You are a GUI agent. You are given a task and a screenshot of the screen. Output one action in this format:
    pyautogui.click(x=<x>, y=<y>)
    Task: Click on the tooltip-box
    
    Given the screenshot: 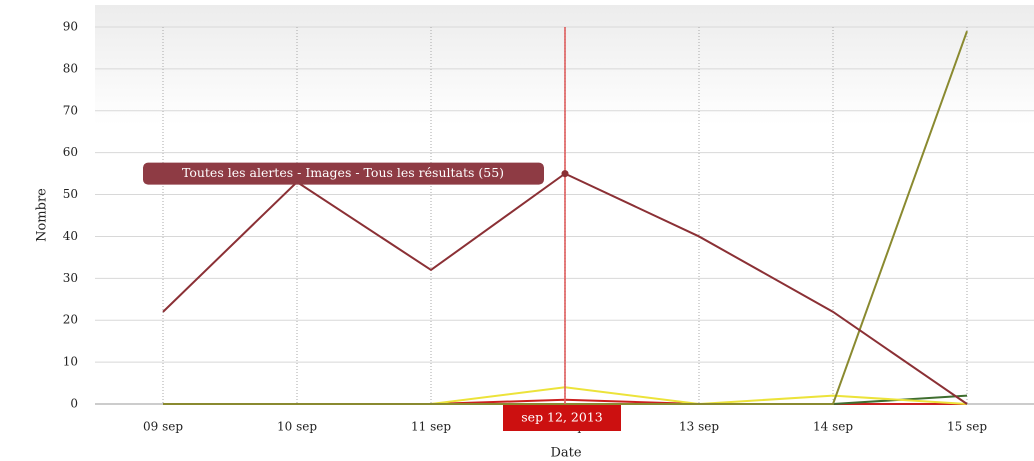 What is the action you would take?
    pyautogui.click(x=343, y=173)
    